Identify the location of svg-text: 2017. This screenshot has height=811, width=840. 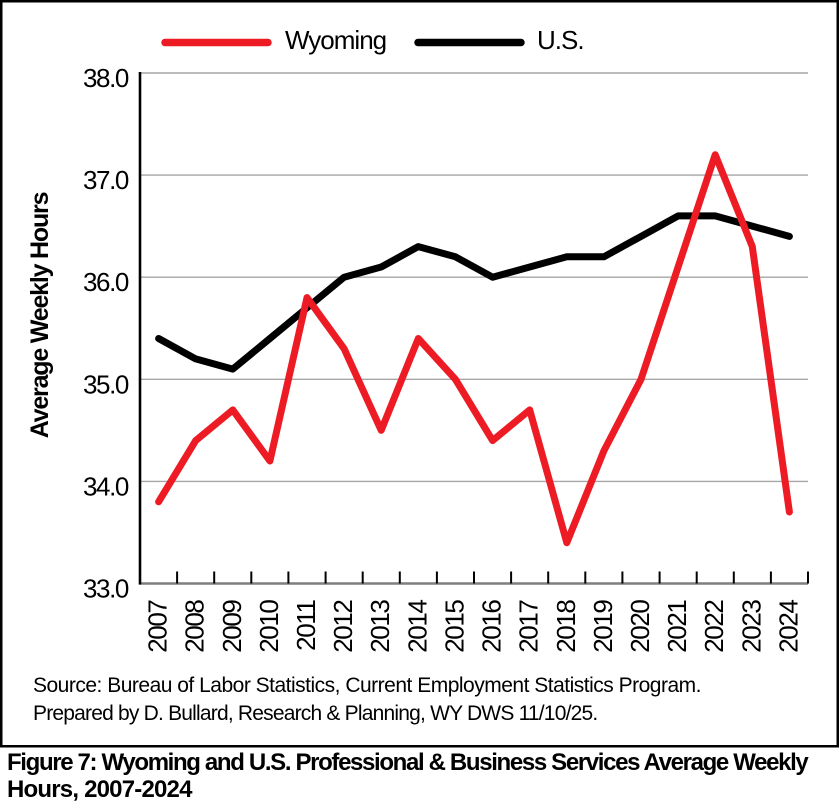
(529, 626).